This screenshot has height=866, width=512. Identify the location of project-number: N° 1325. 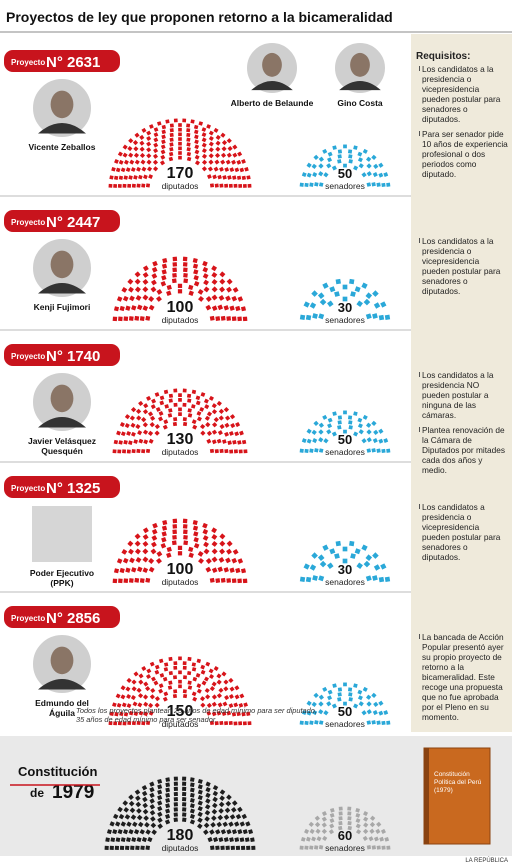
(73, 488).